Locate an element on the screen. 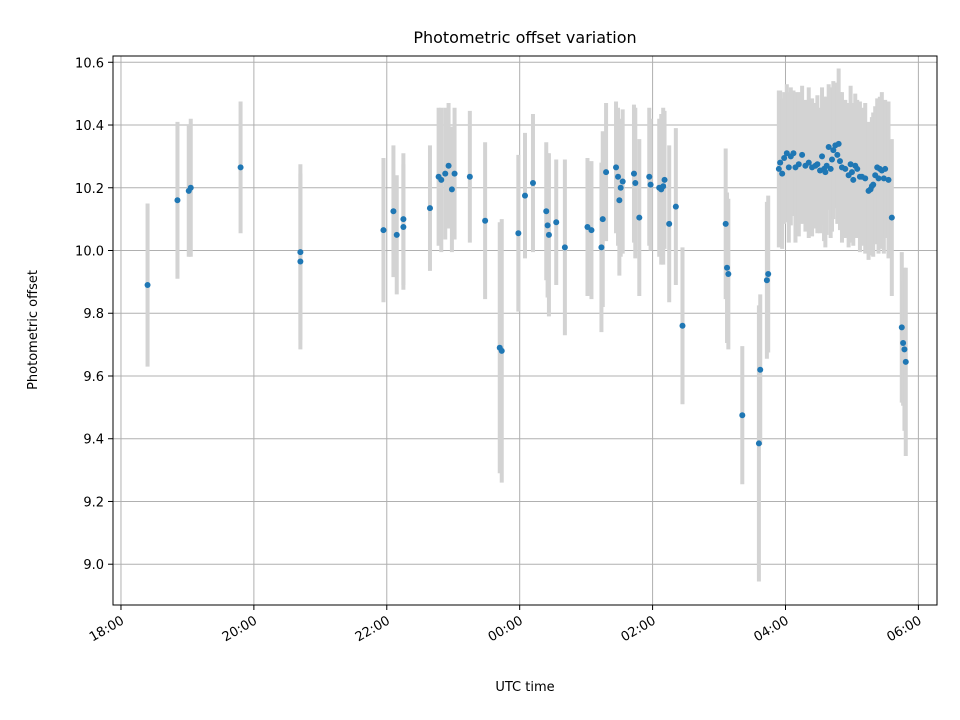 Image resolution: width=960 pixels, height=720 pixels. y-tick-label: 9.8 is located at coordinates (93, 314).